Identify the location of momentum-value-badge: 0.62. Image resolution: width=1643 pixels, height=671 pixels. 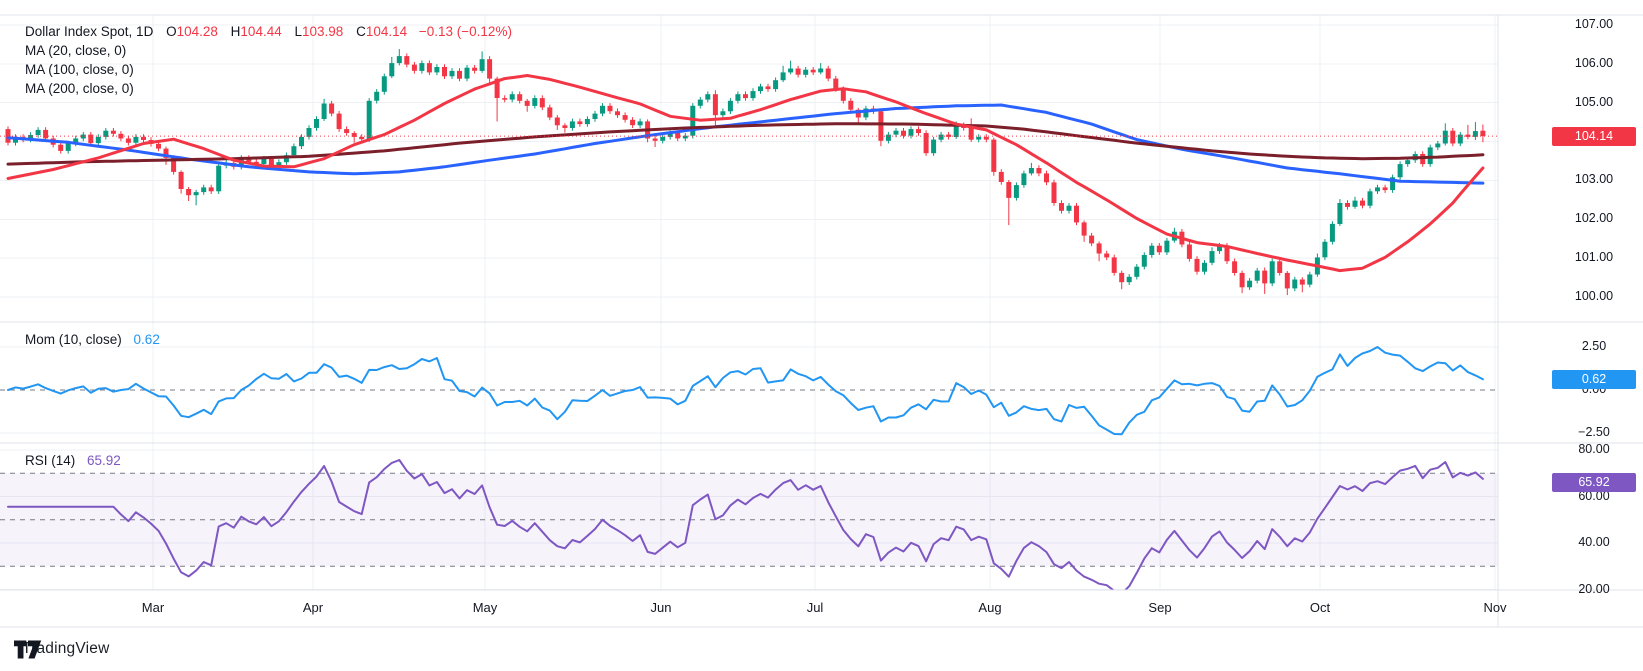
(1594, 379).